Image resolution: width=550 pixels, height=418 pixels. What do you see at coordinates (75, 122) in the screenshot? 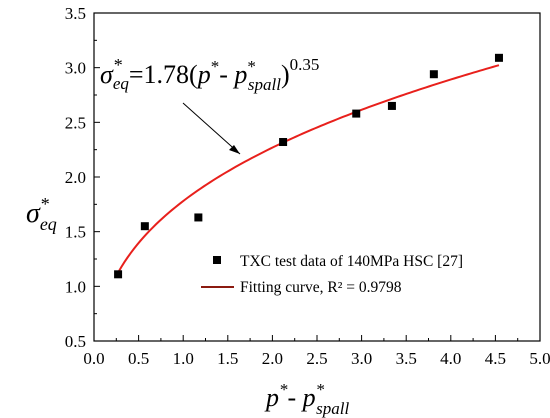
I see `y-tick-label: 2.5` at bounding box center [75, 122].